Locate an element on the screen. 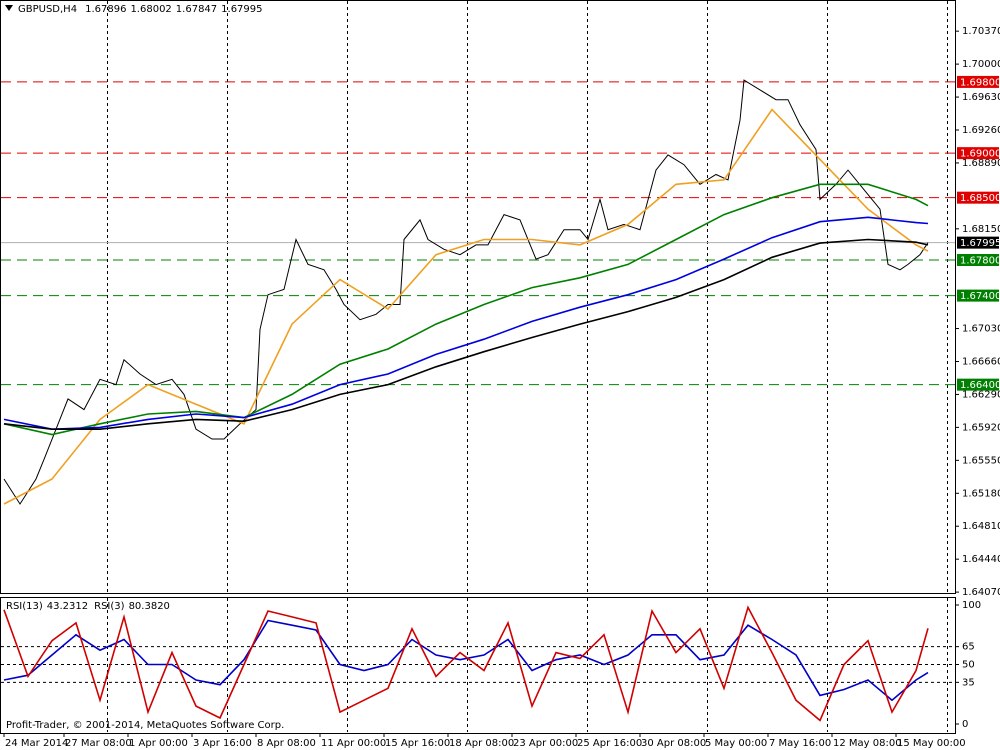 The width and height of the screenshot is (1000, 750). x-tick-label: 12 May 08:00 is located at coordinates (867, 743).